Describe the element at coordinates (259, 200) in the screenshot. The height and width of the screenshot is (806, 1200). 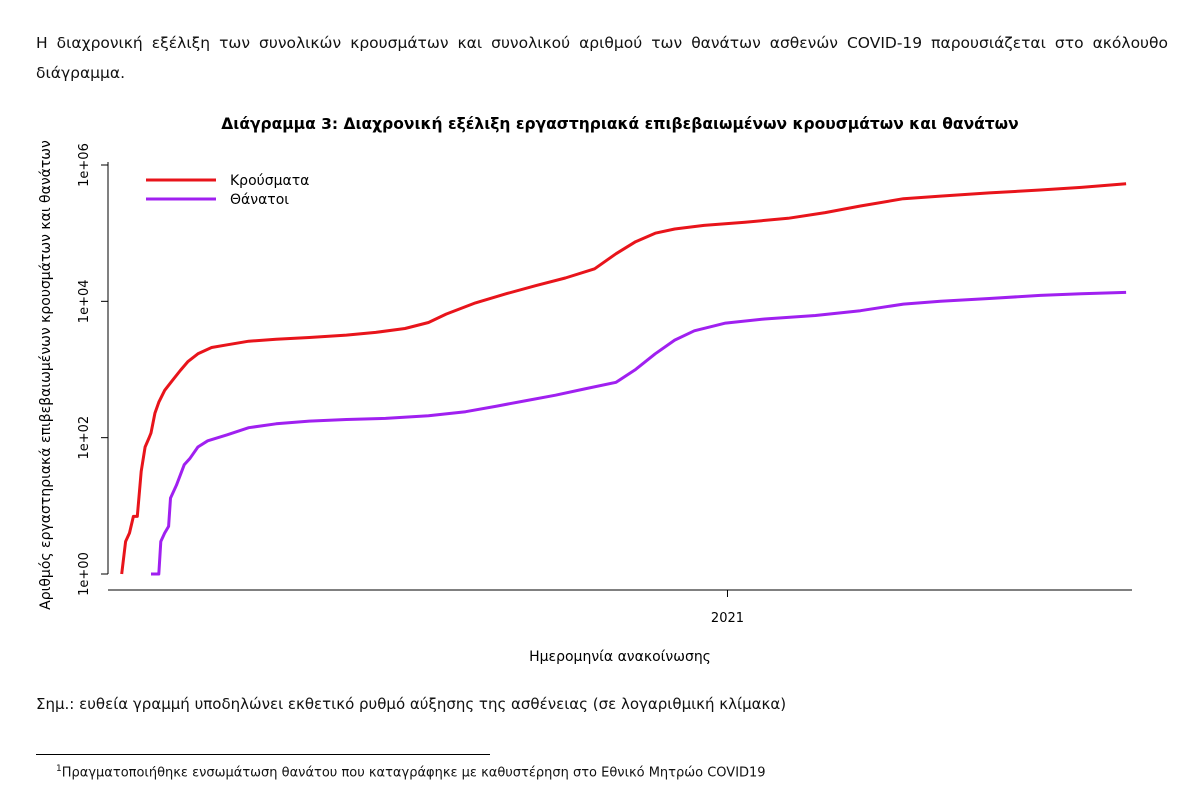
I see `legend-label-2: Θάνατοι` at that location.